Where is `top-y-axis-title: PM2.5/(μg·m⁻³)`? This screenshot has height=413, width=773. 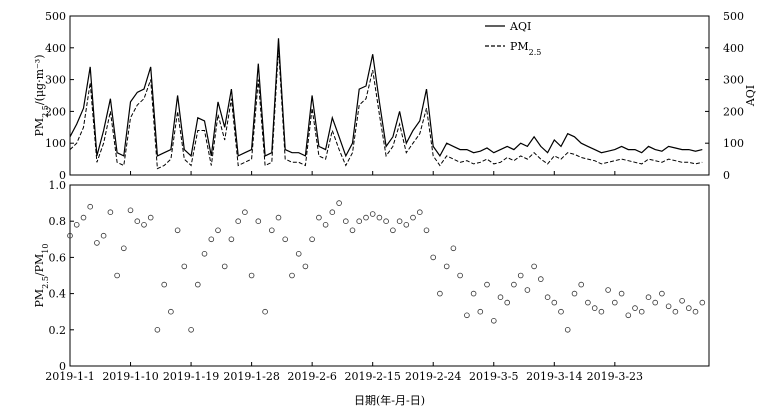
top-y-axis-title: PM2.5/(μg·m⁻³) is located at coordinates (41, 95).